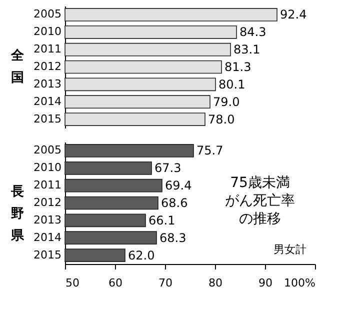 Image resolution: width=350 pixels, height=316 pixels. What do you see at coordinates (238, 67) in the screenshot?
I see `data-label: 81.3` at bounding box center [238, 67].